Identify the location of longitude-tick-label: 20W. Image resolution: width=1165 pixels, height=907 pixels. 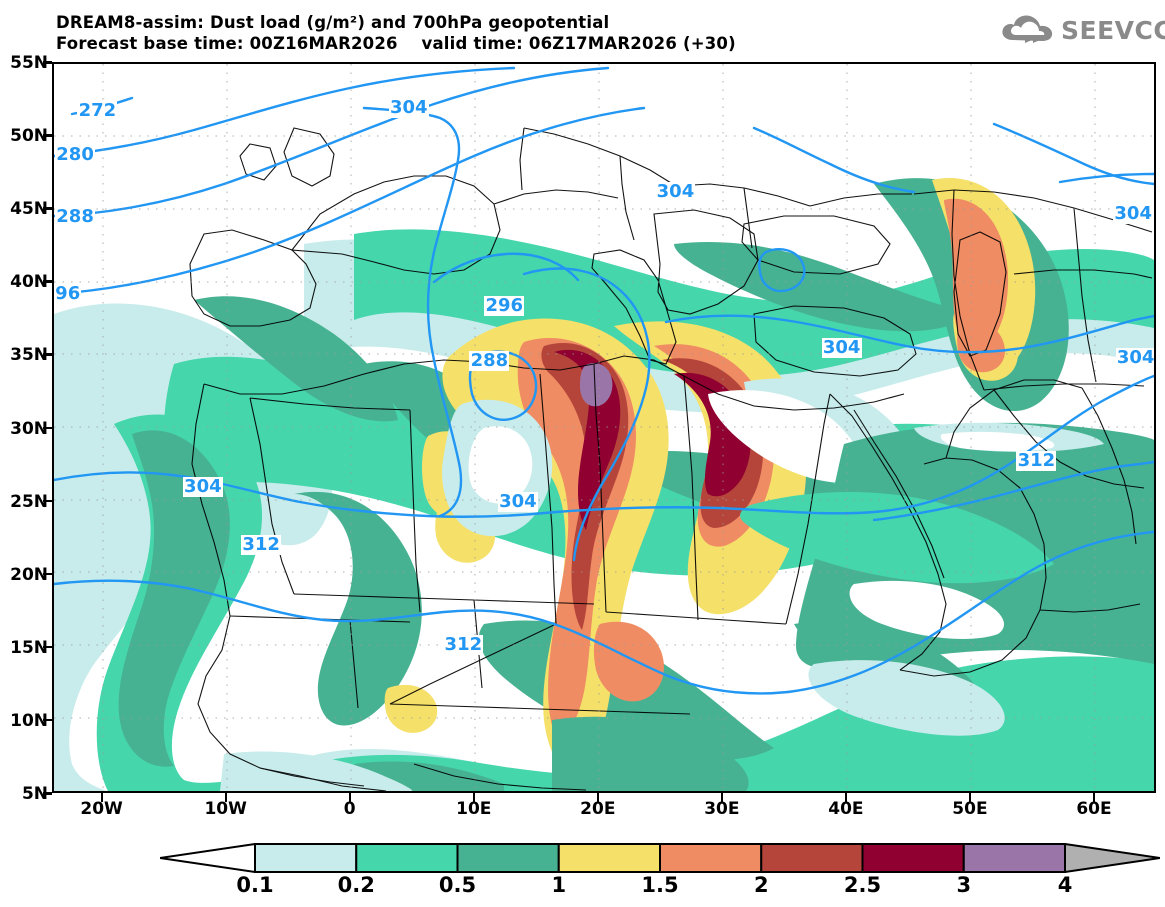
(101, 809).